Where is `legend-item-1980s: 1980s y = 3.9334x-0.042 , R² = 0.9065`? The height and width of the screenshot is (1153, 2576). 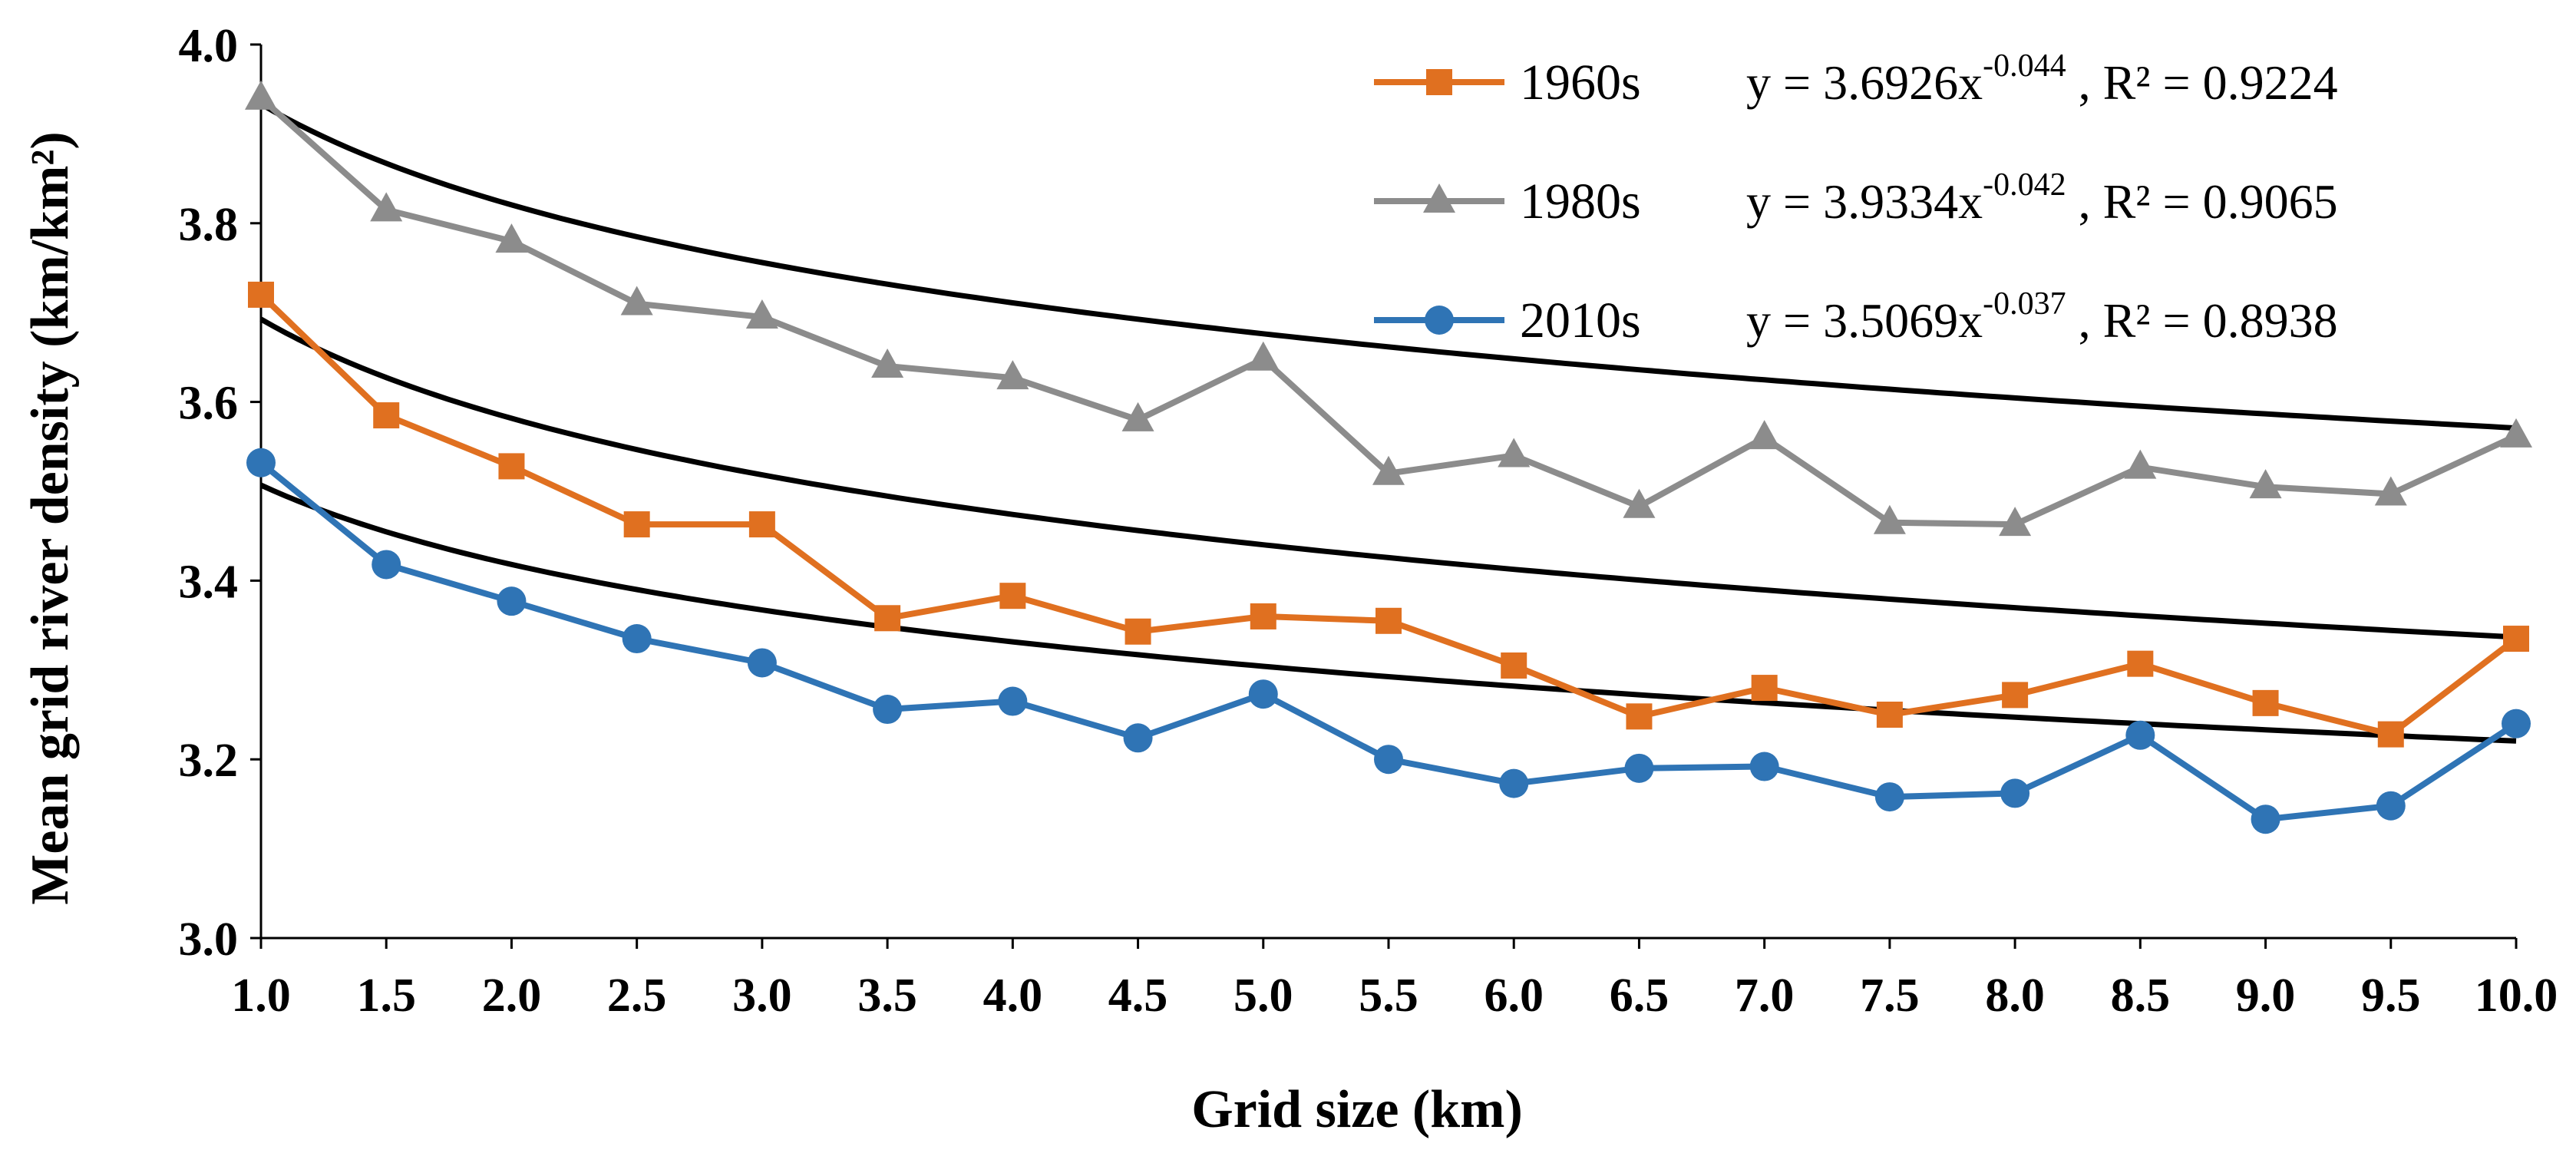
legend-item-1980s: 1980s y = 3.9334x-0.042 , R² = 0.9065 is located at coordinates (1856, 198).